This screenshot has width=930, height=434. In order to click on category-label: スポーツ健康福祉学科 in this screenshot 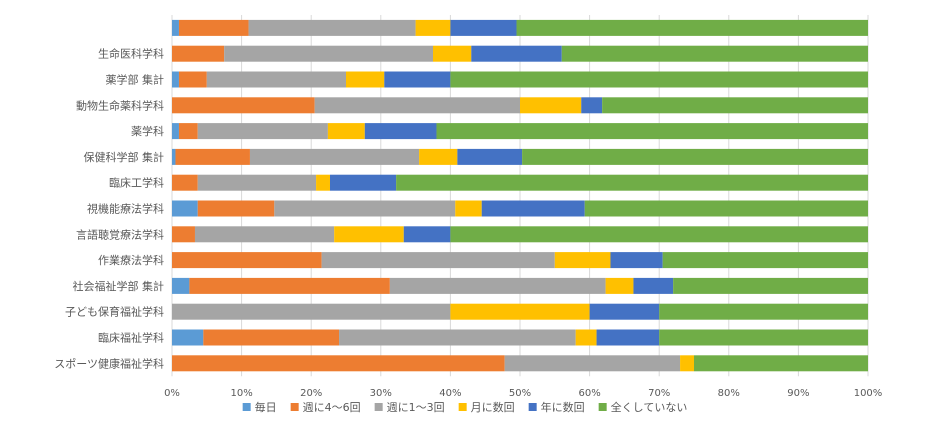, I will do `click(109, 363)`.